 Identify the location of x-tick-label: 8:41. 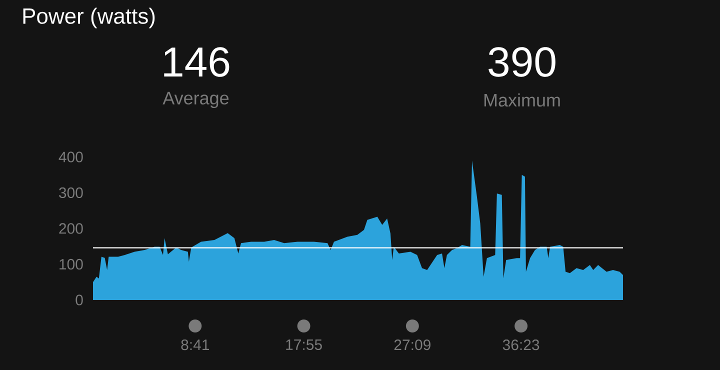
(195, 345).